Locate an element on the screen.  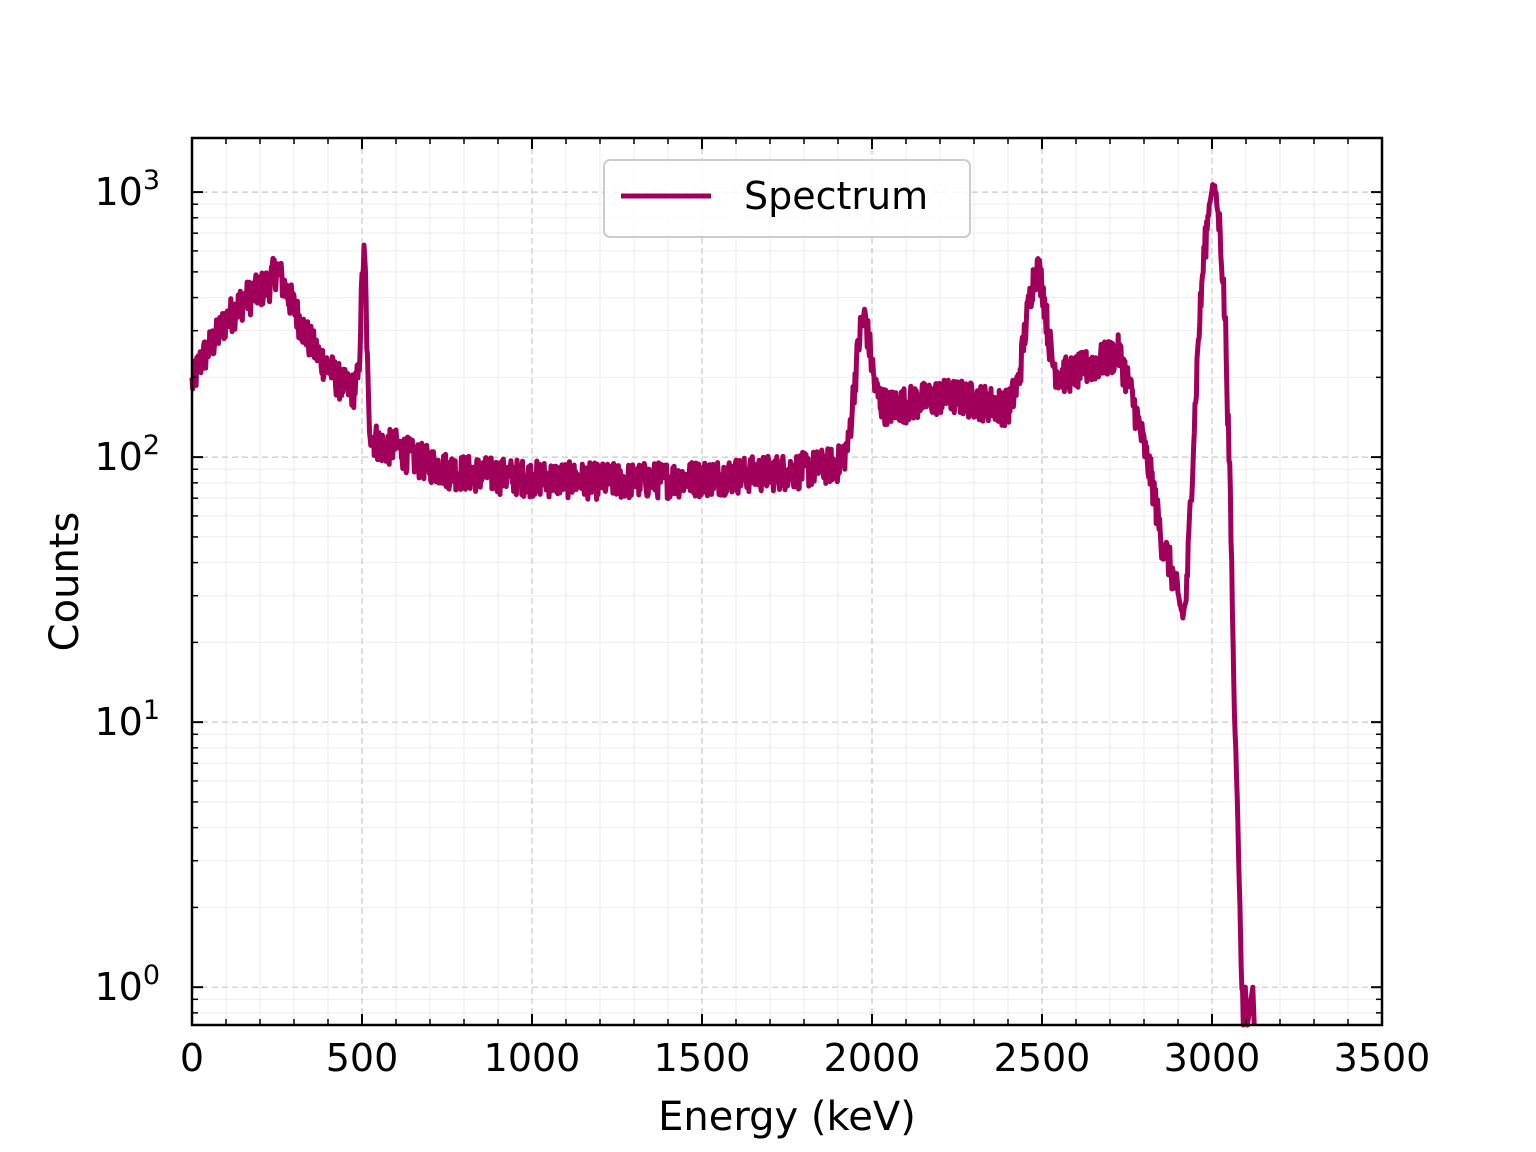
x-tick-label: 1500 is located at coordinates (702, 1058).